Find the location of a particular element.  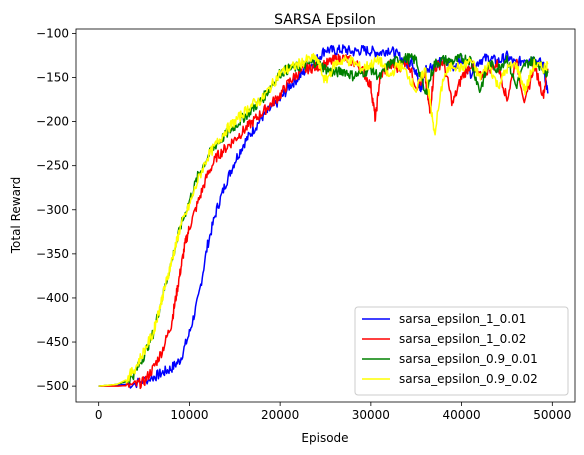

legend-label: sarsa_epsilon_0.9_0.02 is located at coordinates (468, 379).